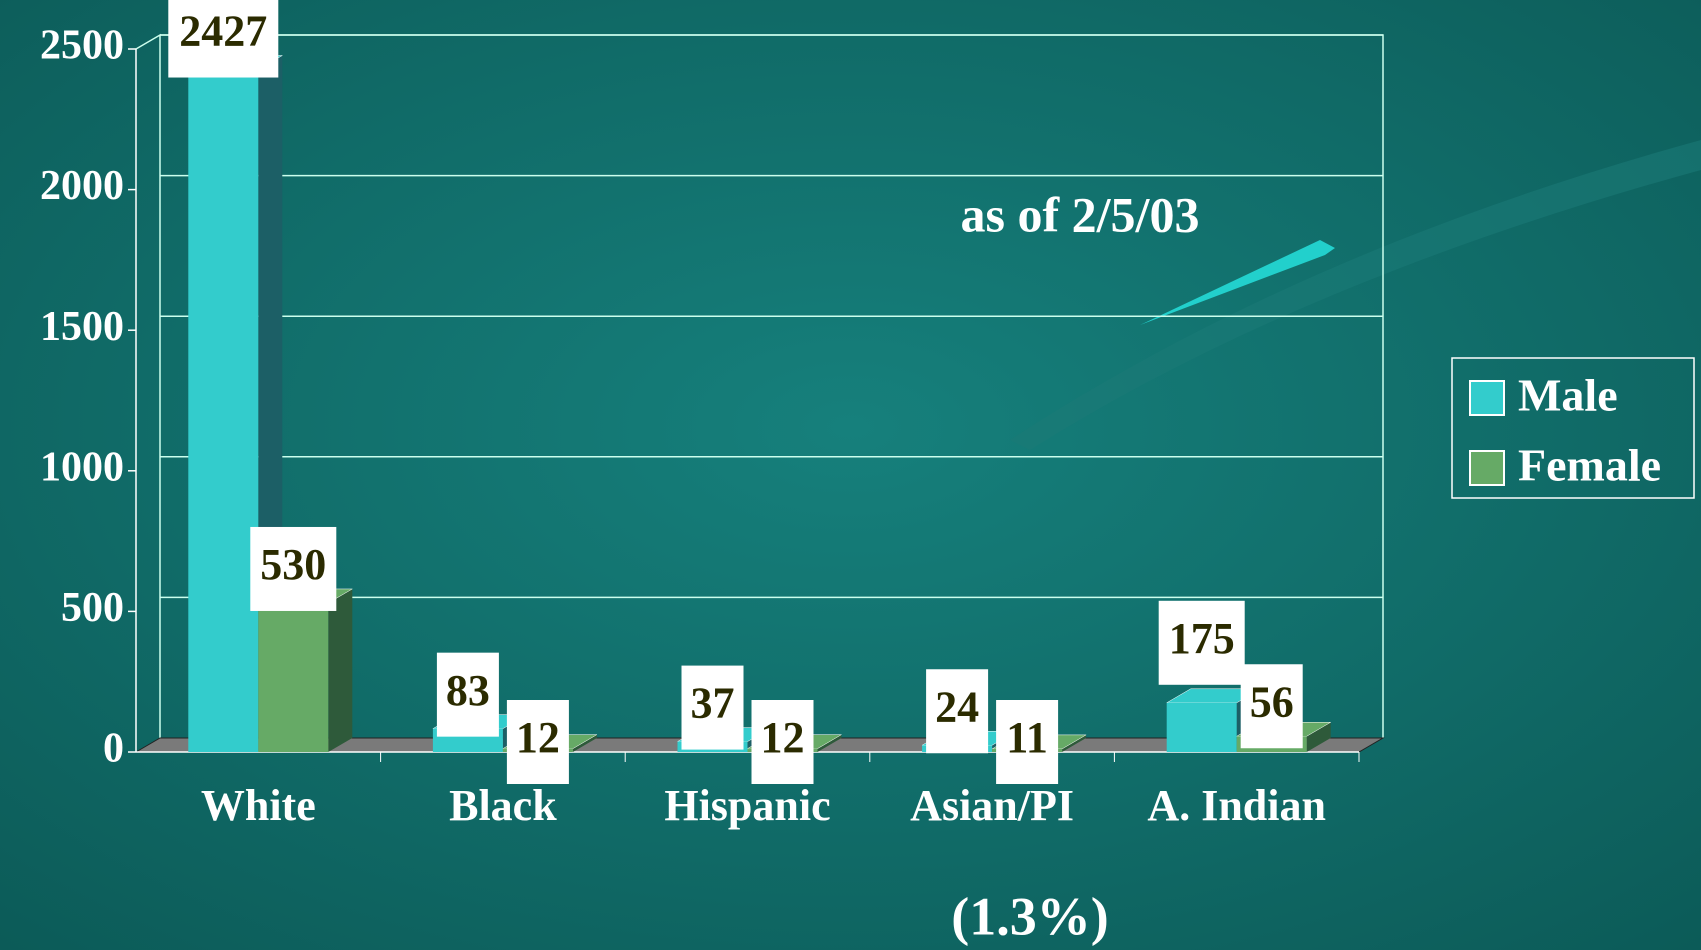  Describe the element at coordinates (468, 690) in the screenshot. I see `data-label: 83` at that location.